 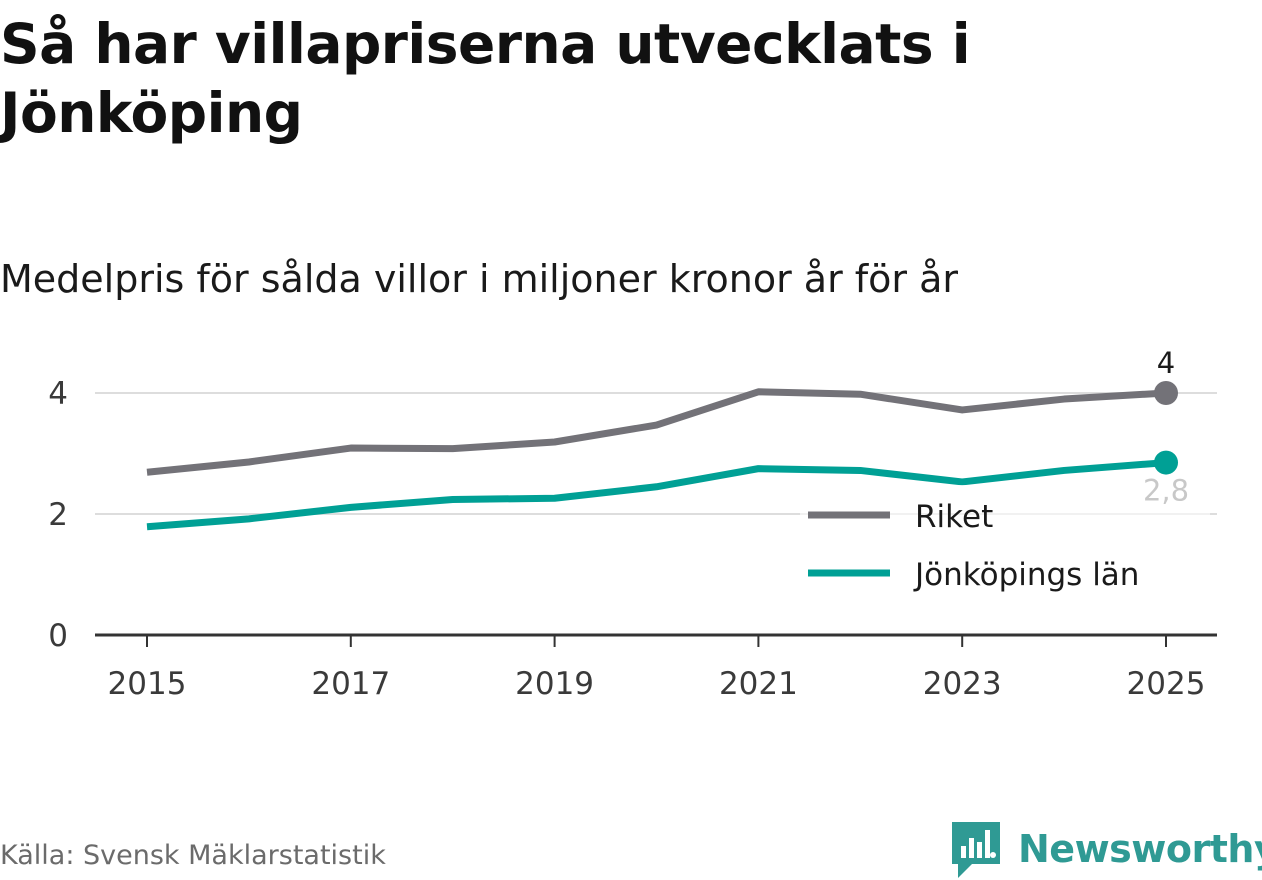 I want to click on x-tick-label-2023: 2023, so click(x=962, y=684).